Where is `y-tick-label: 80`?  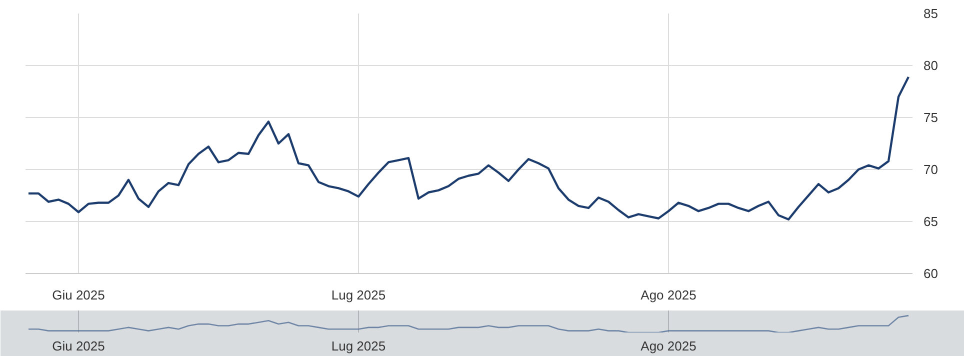 y-tick-label: 80 is located at coordinates (931, 65).